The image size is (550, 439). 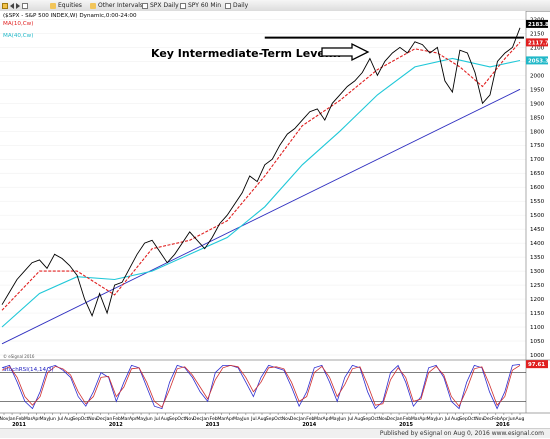 I want to click on y-tick-label: 1750, so click(x=537, y=146).